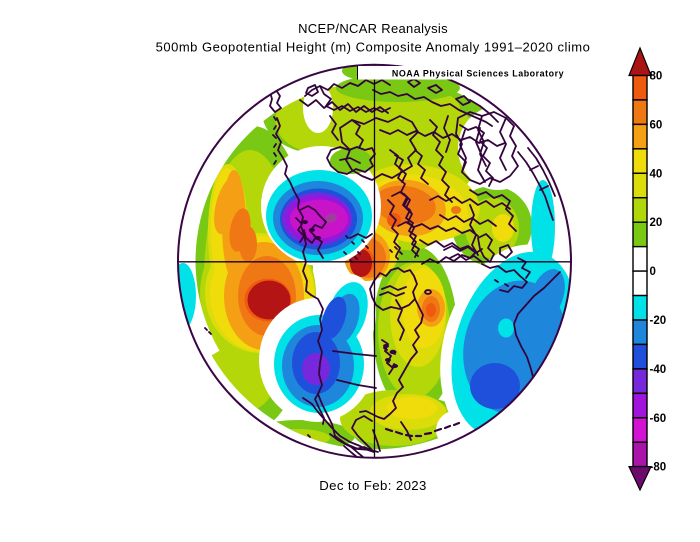 This screenshot has width=700, height=542. I want to click on svg-text: 60, so click(656, 125).